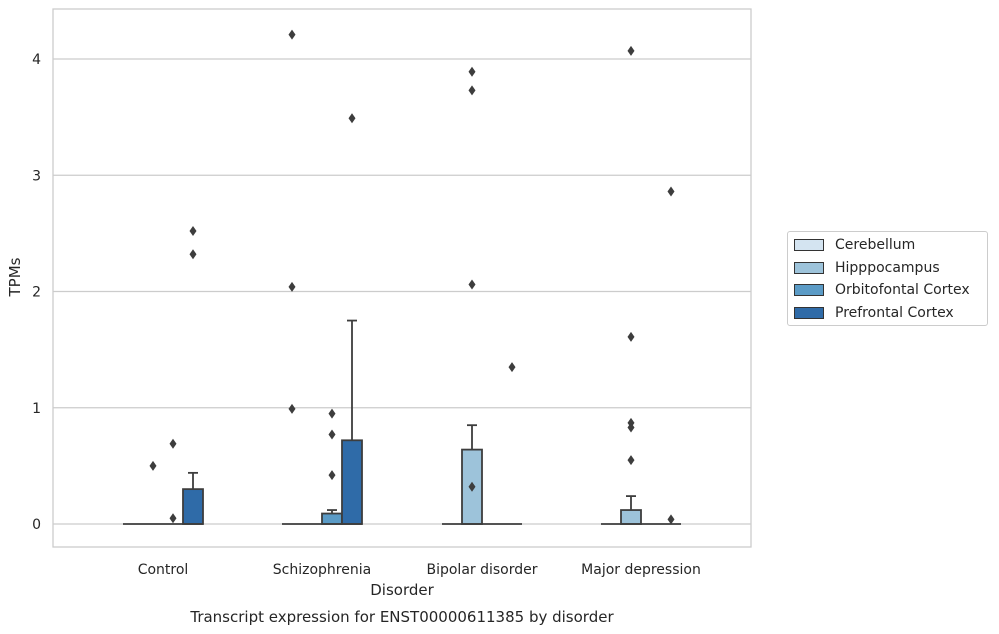 This screenshot has width=999, height=634. What do you see at coordinates (36, 176) in the screenshot?
I see `y-tick-label: 3` at bounding box center [36, 176].